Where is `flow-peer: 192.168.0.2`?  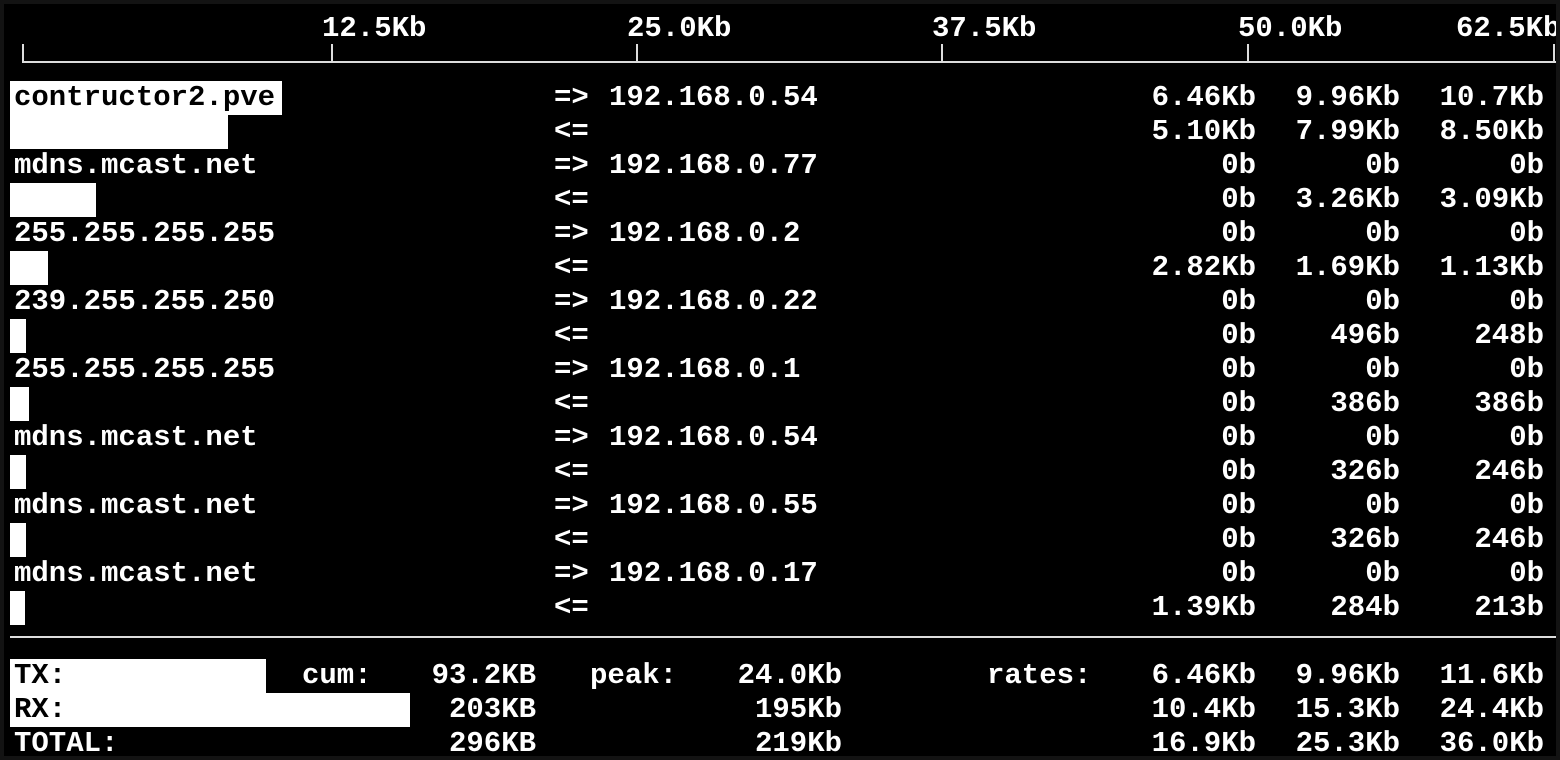 flow-peer: 192.168.0.2 is located at coordinates (705, 233).